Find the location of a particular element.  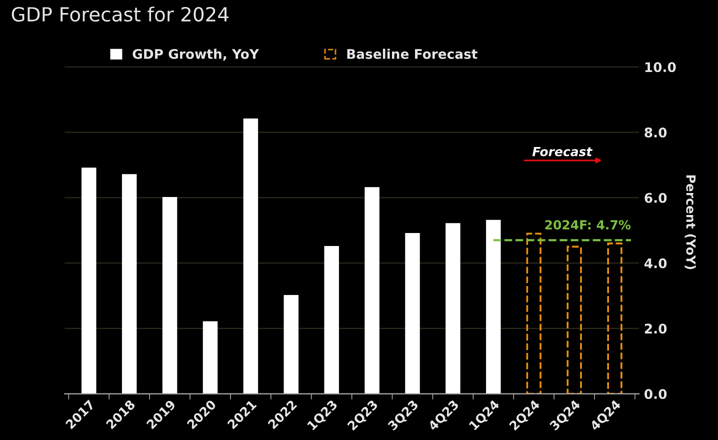

y-tick-label: 0.0 is located at coordinates (655, 394).